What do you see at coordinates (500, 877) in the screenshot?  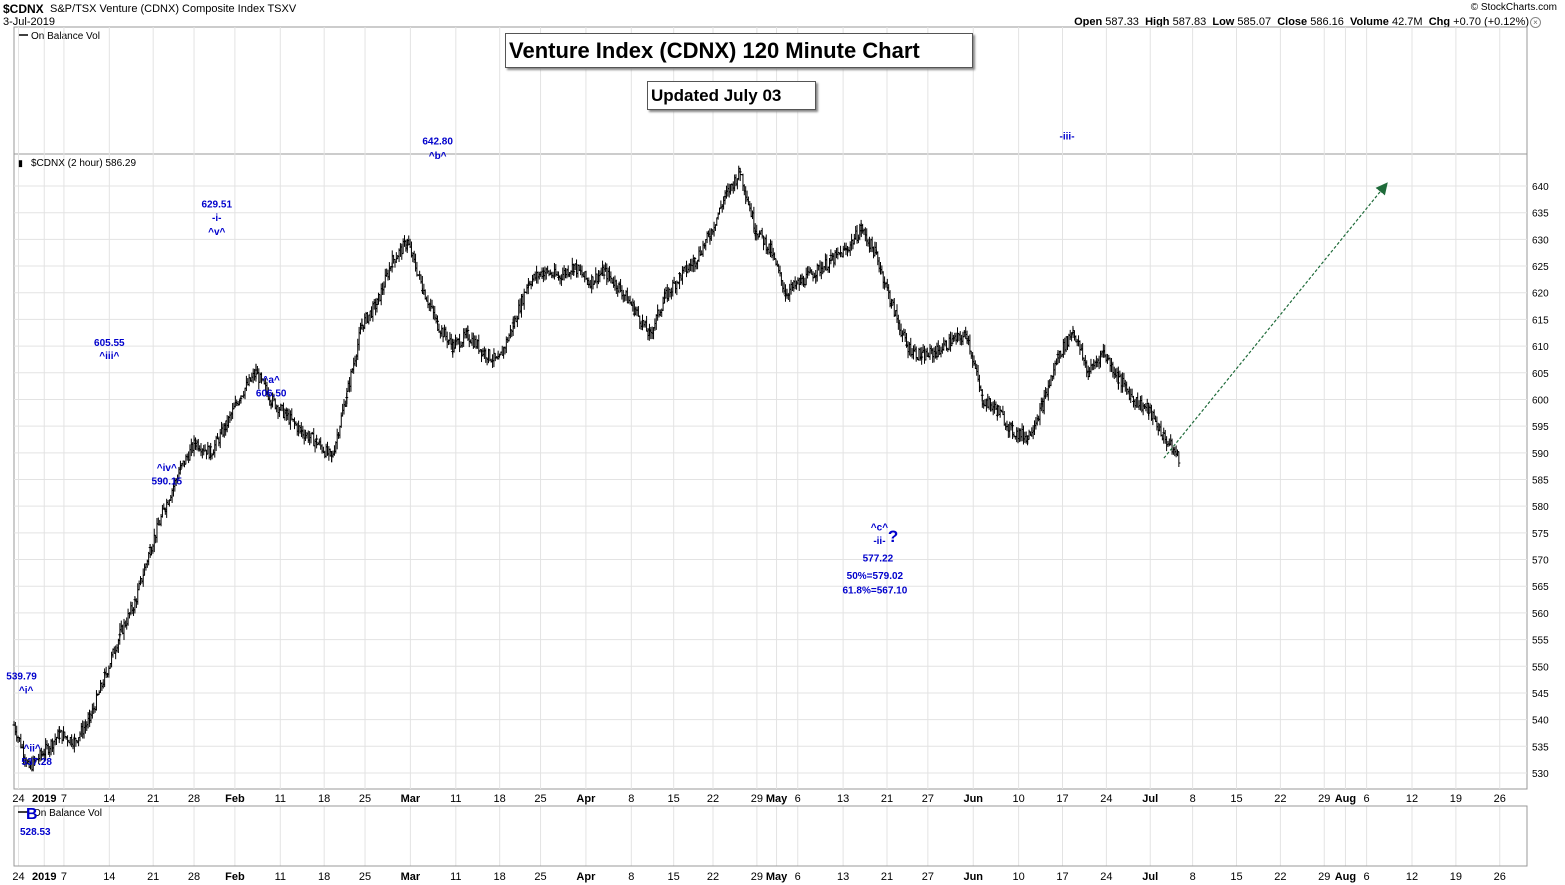 I see `x-tick-label-bottom: 18` at bounding box center [500, 877].